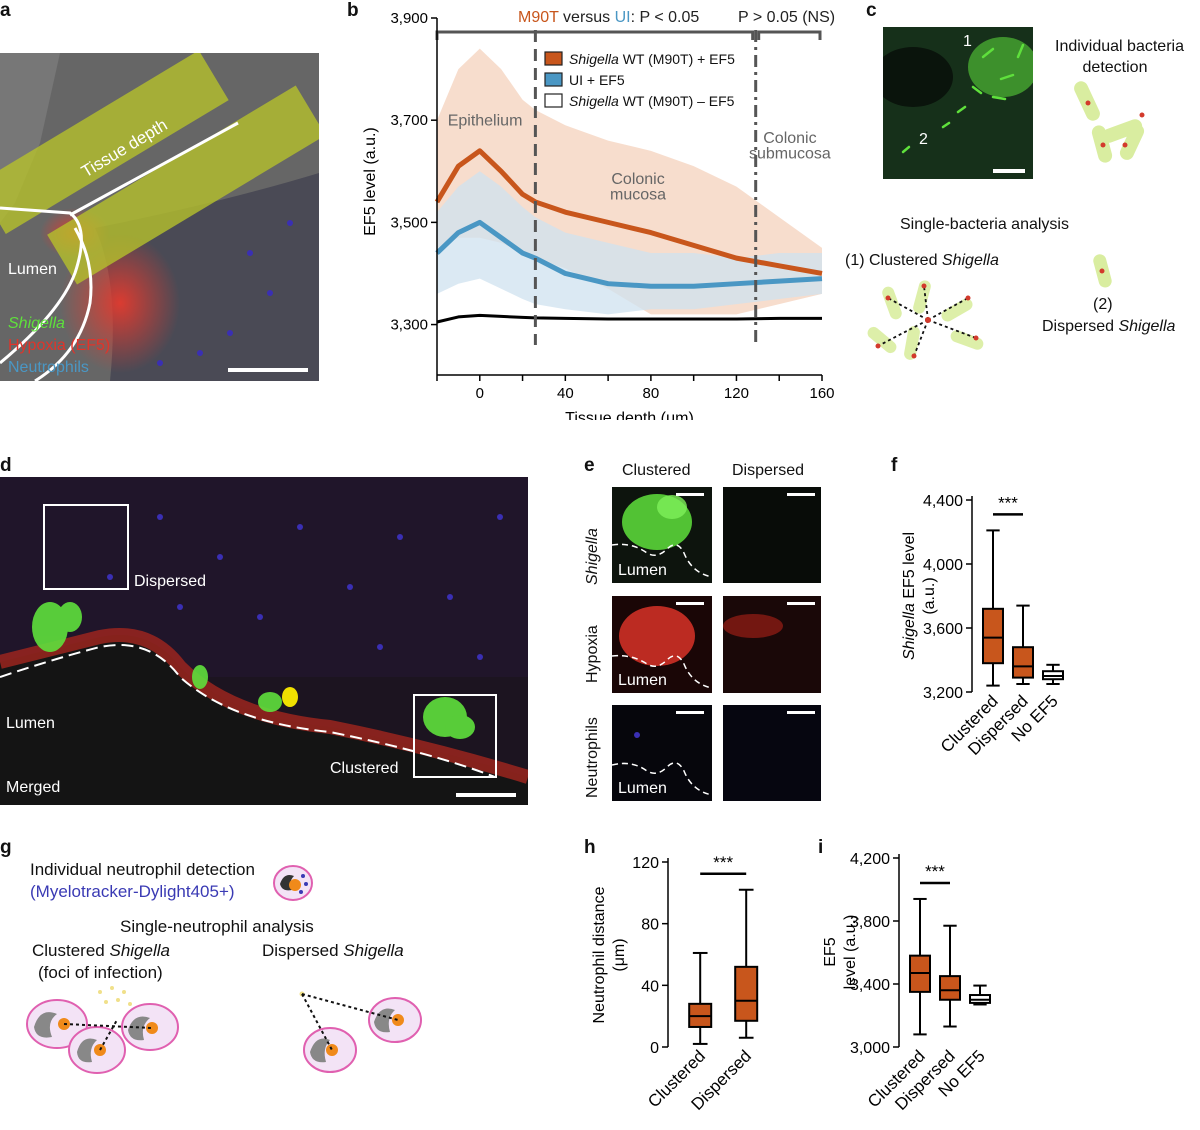 This screenshot has height=1130, width=1200. I want to click on y-tick-label: 3,000, so click(870, 1048).